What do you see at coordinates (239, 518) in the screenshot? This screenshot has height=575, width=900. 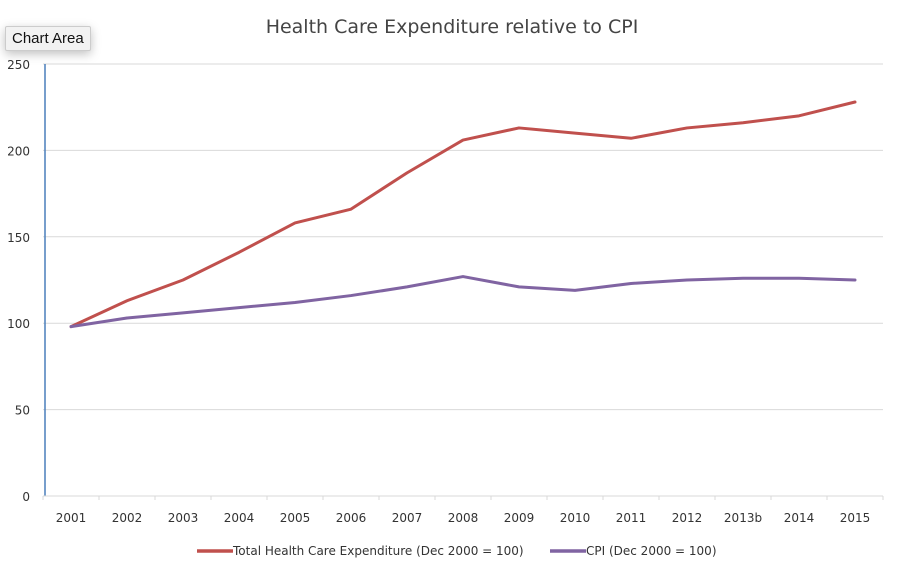 I see `x-tick-label: 2004` at bounding box center [239, 518].